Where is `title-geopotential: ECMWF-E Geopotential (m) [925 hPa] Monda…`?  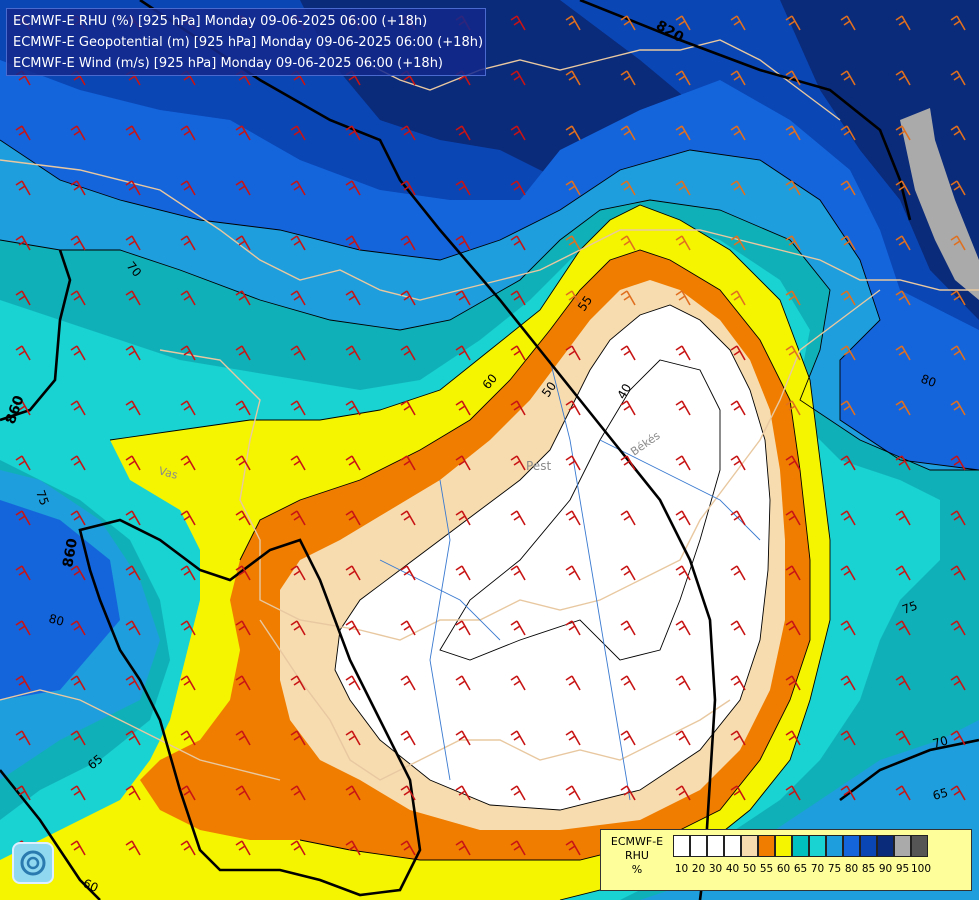 title-geopotential: ECMWF-E Geopotential (m) [925 hPa] Monda… is located at coordinates (248, 42).